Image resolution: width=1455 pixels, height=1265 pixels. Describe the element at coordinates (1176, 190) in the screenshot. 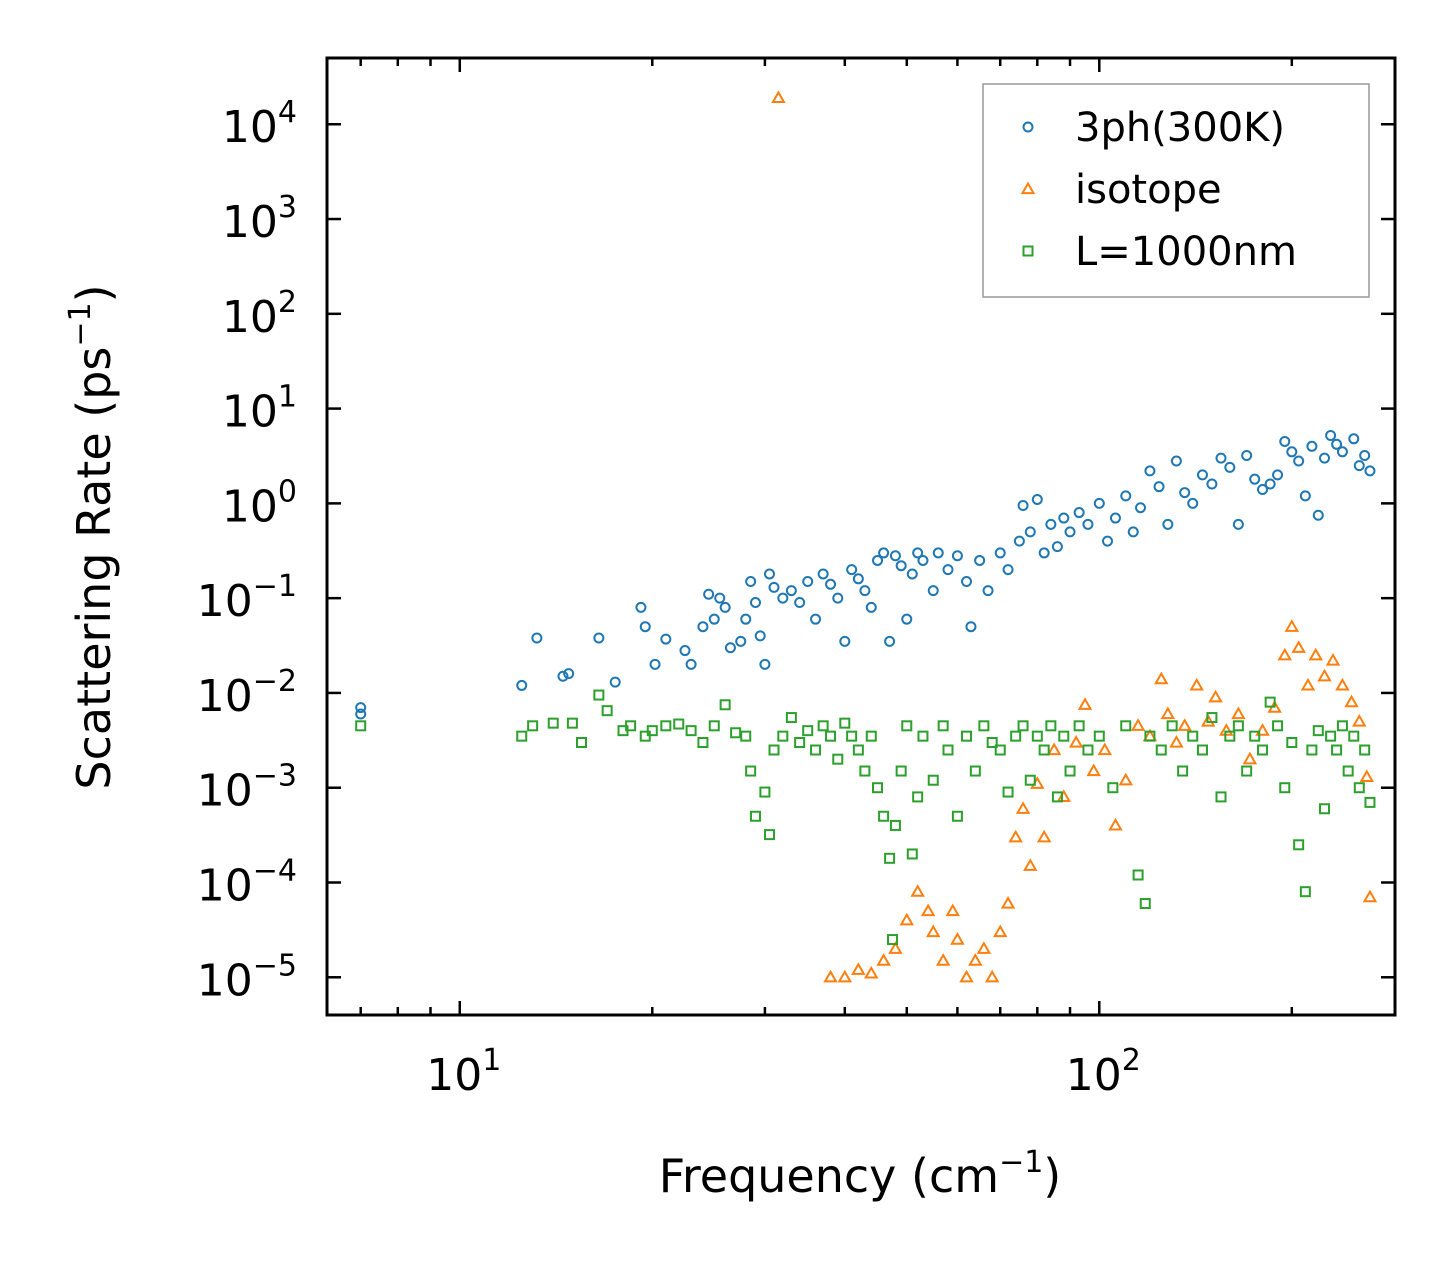

I see `legend-frame` at that location.